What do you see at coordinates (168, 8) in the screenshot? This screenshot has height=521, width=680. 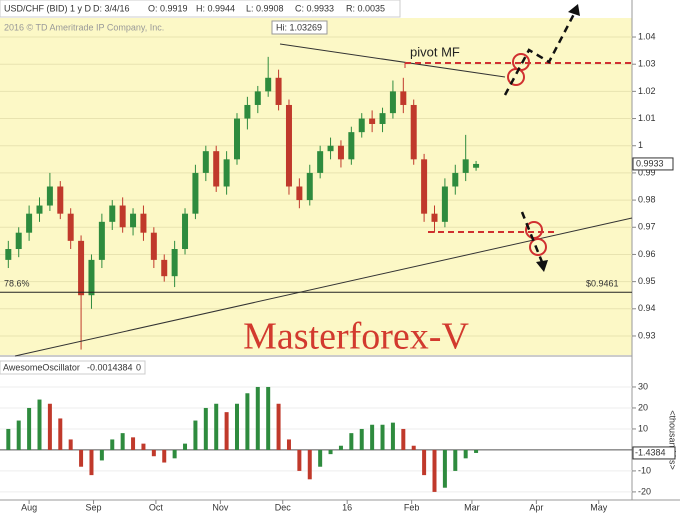 I see `header-open: O: 0.9919` at bounding box center [168, 8].